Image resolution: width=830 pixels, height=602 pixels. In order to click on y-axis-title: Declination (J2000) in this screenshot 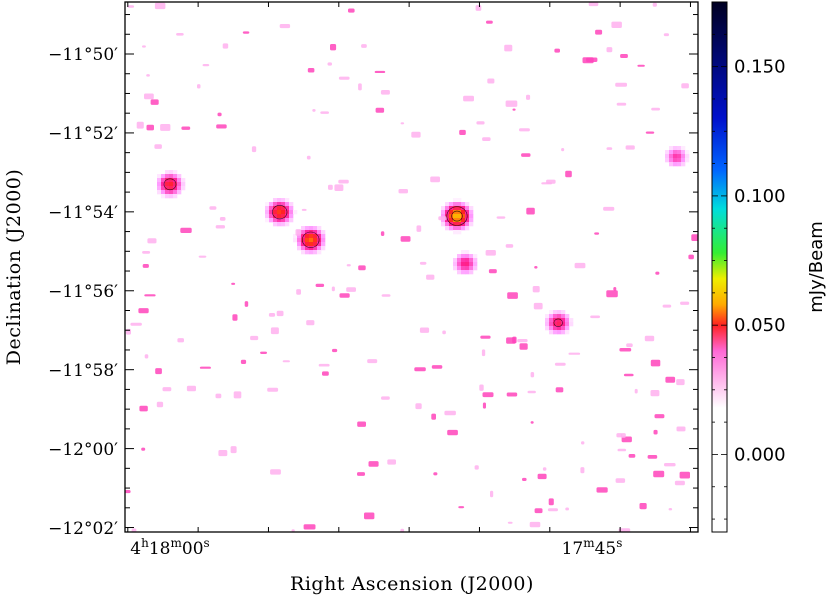, I will do `click(14, 267)`.